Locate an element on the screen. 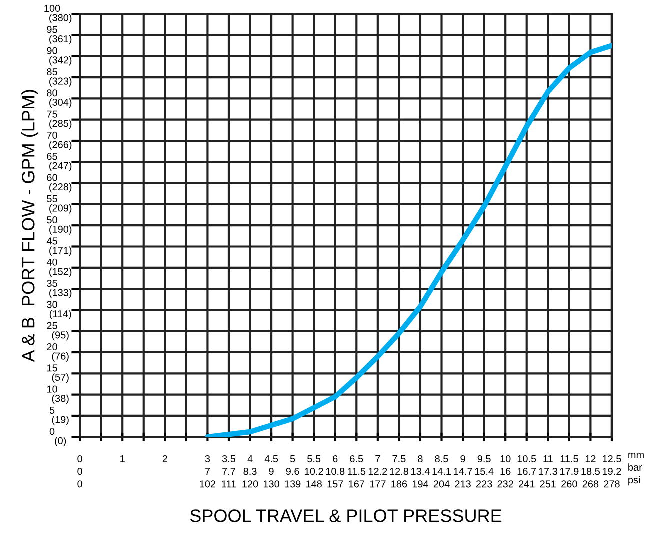 This screenshot has height=541, width=667. x-tick-label: 11.5 17.9 260 is located at coordinates (569, 472).